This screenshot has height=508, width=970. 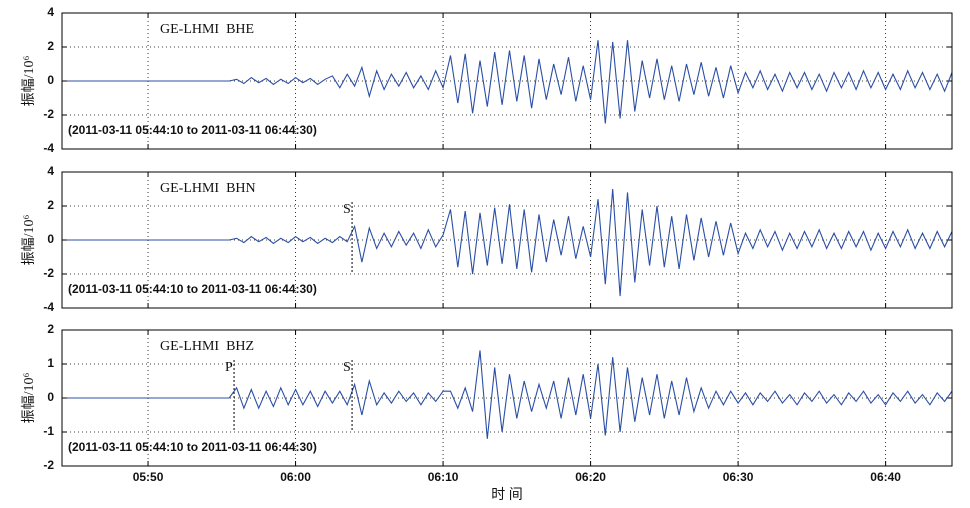 What do you see at coordinates (207, 346) in the screenshot?
I see `panel-title: GE-LHMI BHZ` at bounding box center [207, 346].